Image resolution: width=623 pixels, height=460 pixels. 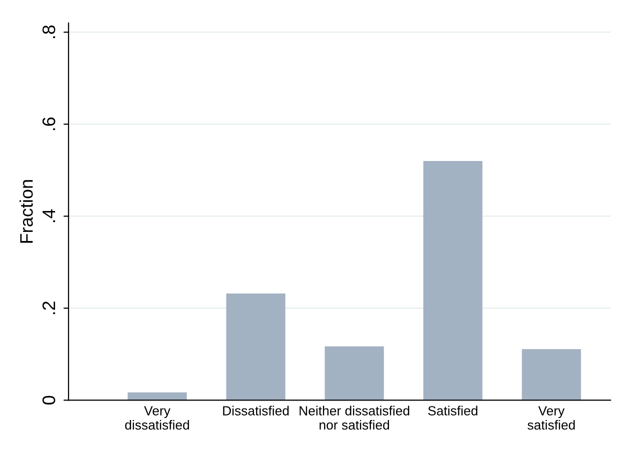 I want to click on x-tick-label: Satisfied, so click(x=453, y=411).